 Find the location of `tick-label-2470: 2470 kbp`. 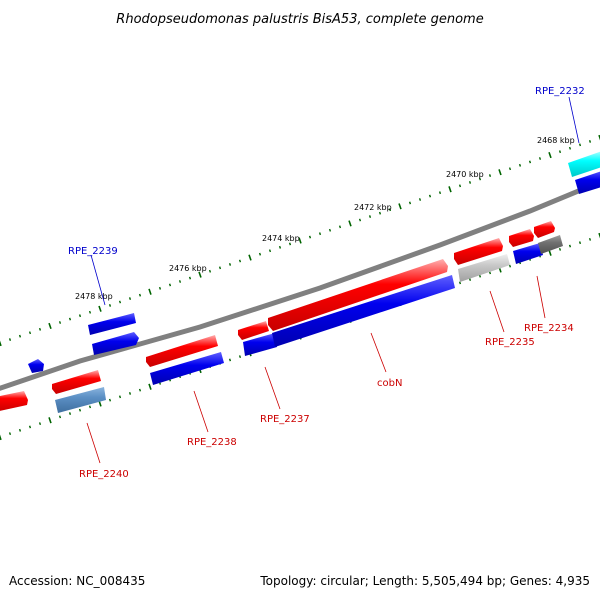

tick-label-2470: 2470 kbp is located at coordinates (465, 174).